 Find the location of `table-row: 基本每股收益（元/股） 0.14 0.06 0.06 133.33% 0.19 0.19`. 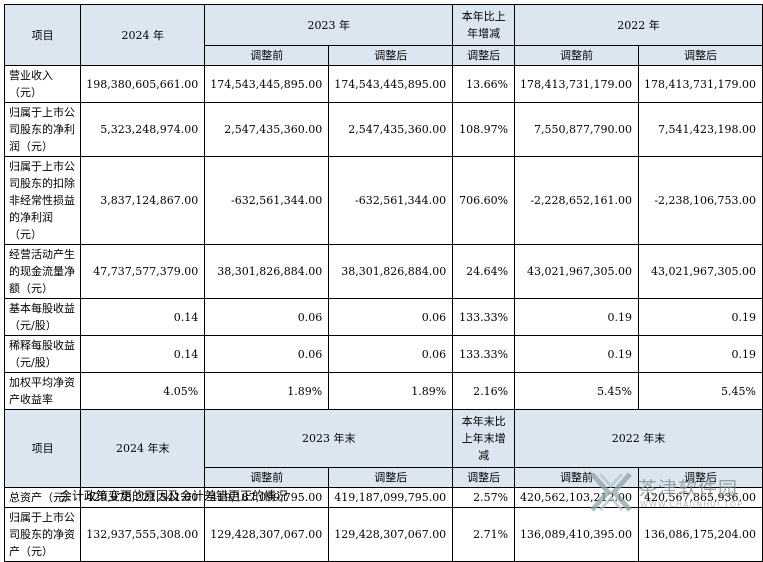

table-row: 基本每股收益（元/股） 0.14 0.06 0.06 133.33% 0.19 0.19 is located at coordinates (383, 317).